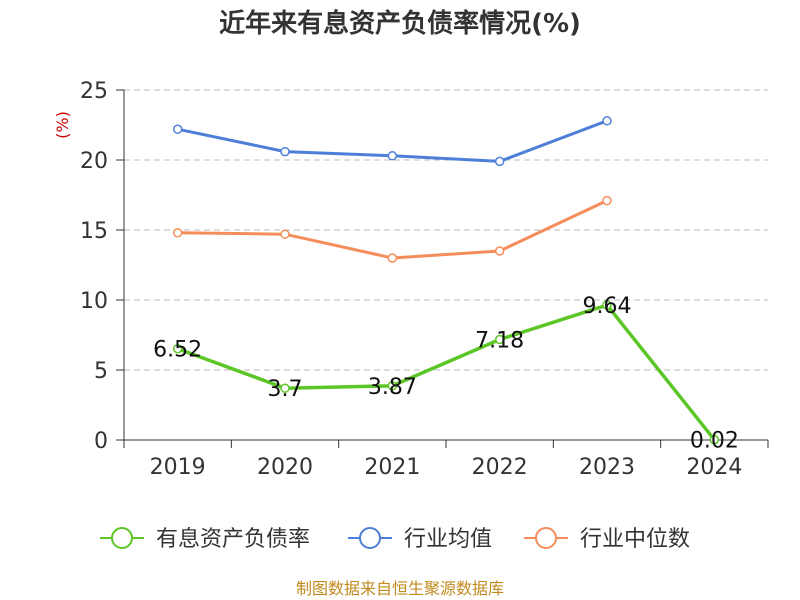  I want to click on y-tick-label: 15, so click(94, 231).